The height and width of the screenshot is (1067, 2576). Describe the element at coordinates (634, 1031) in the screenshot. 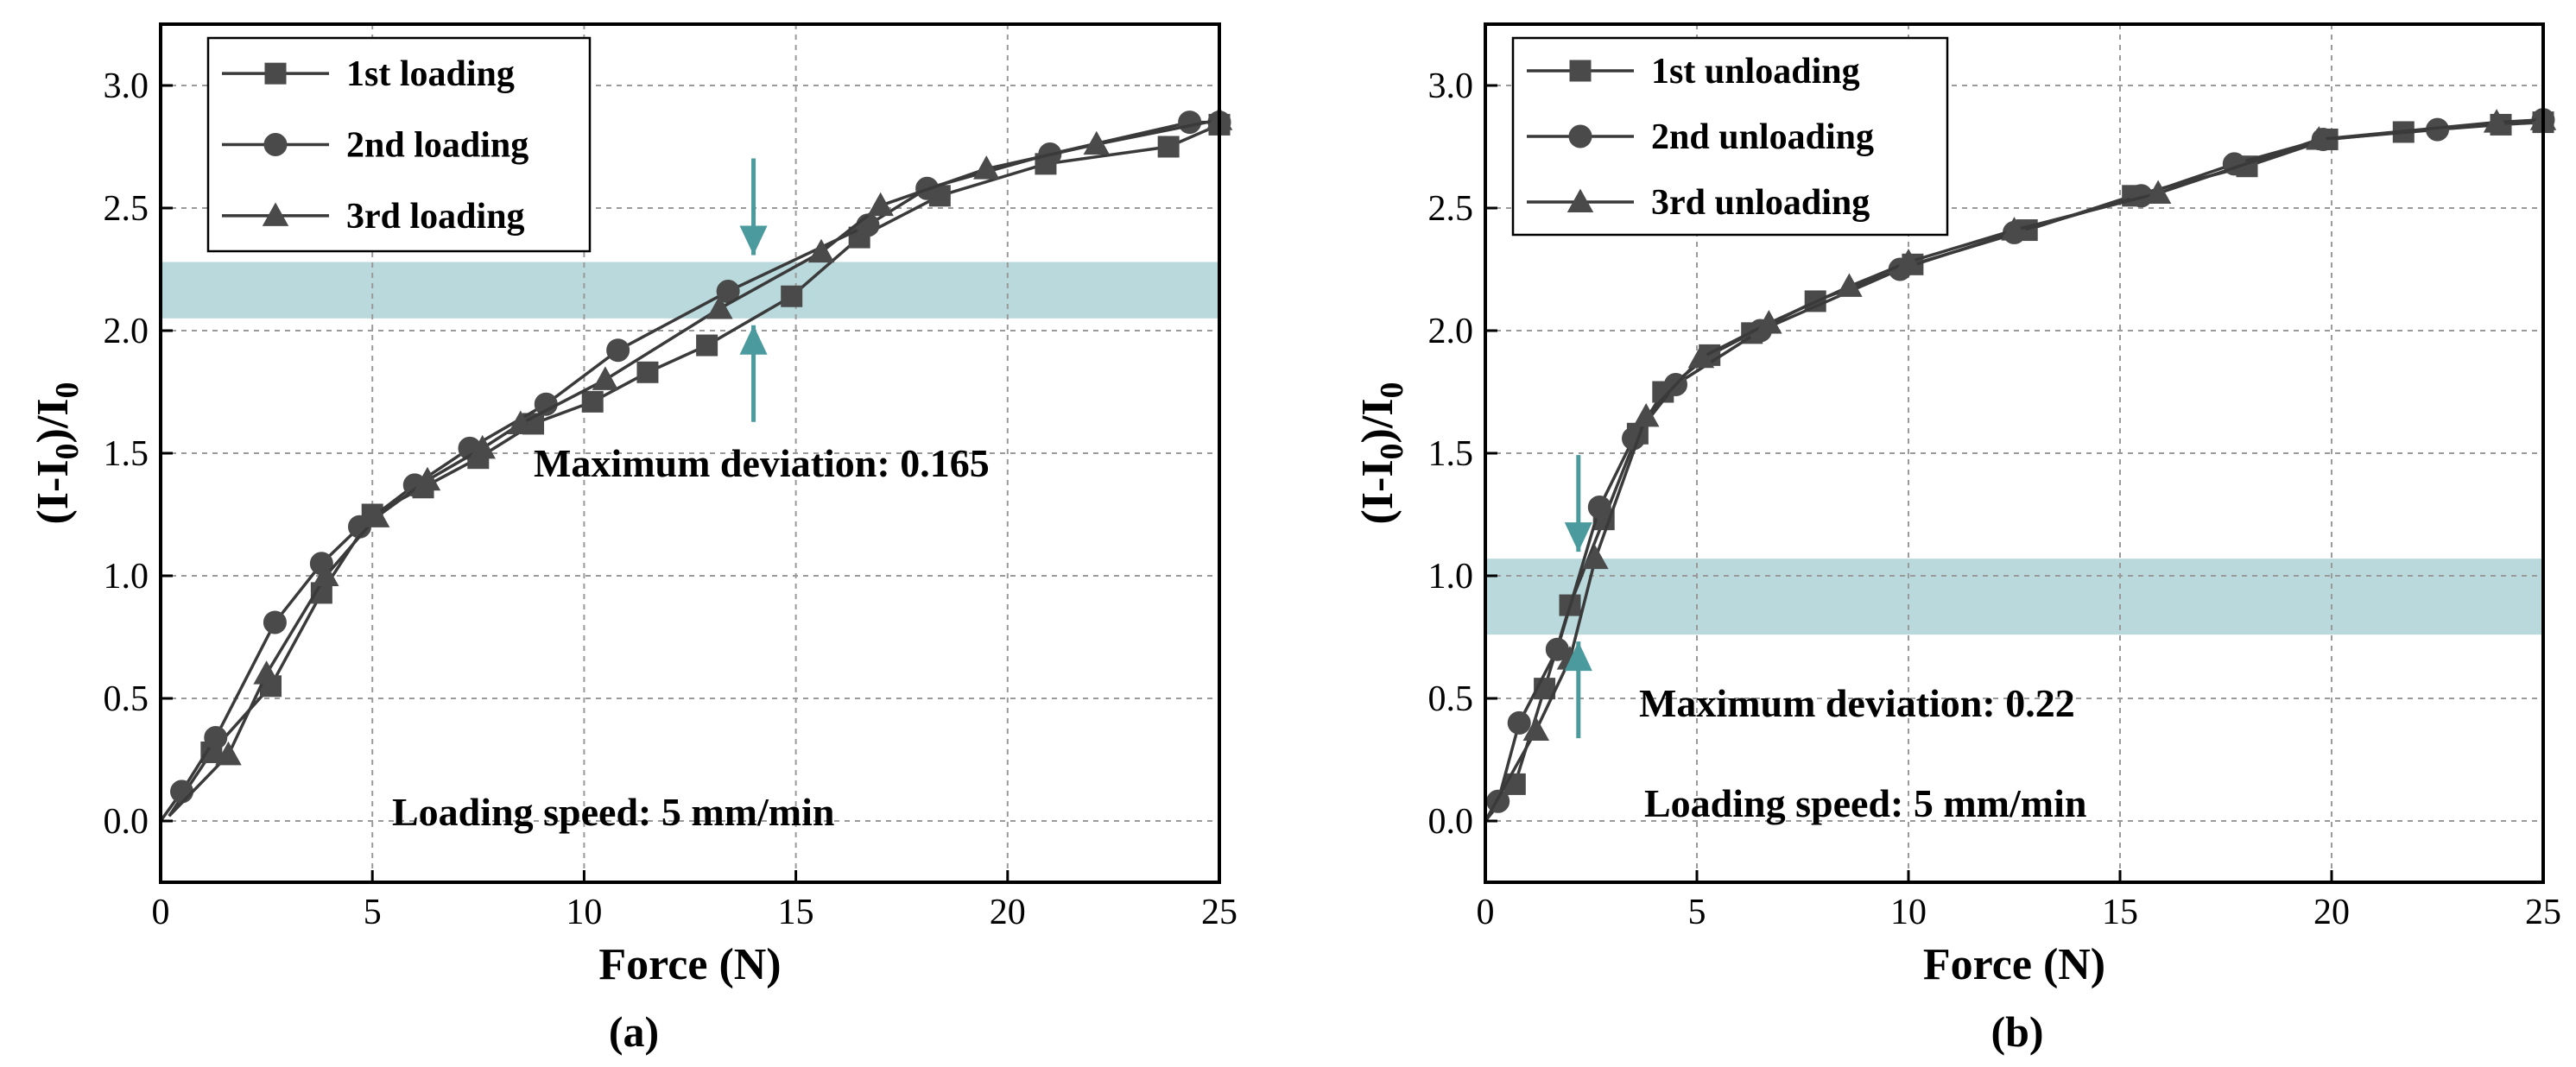

I see `panel-label: (a)` at that location.